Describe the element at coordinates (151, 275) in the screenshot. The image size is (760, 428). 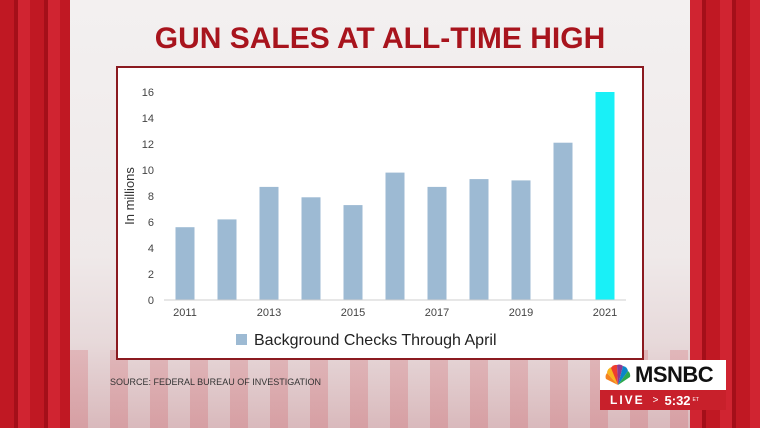
I see `y-tick-label: 2` at that location.